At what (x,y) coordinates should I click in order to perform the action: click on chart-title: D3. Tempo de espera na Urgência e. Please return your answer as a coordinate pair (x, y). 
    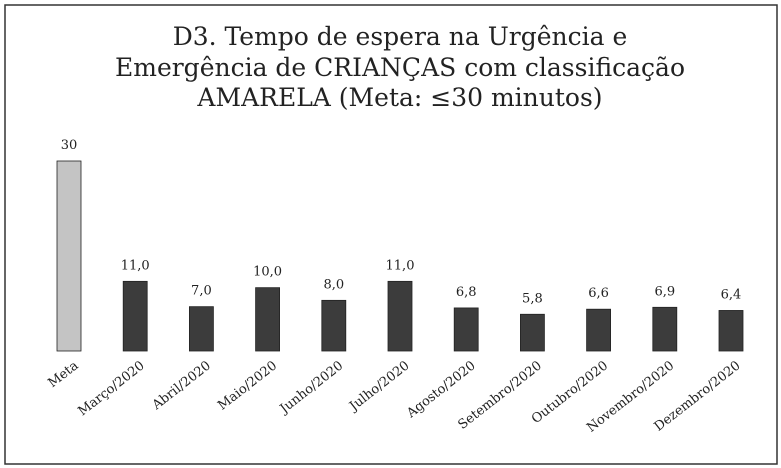
    Looking at the image, I should click on (400, 36).